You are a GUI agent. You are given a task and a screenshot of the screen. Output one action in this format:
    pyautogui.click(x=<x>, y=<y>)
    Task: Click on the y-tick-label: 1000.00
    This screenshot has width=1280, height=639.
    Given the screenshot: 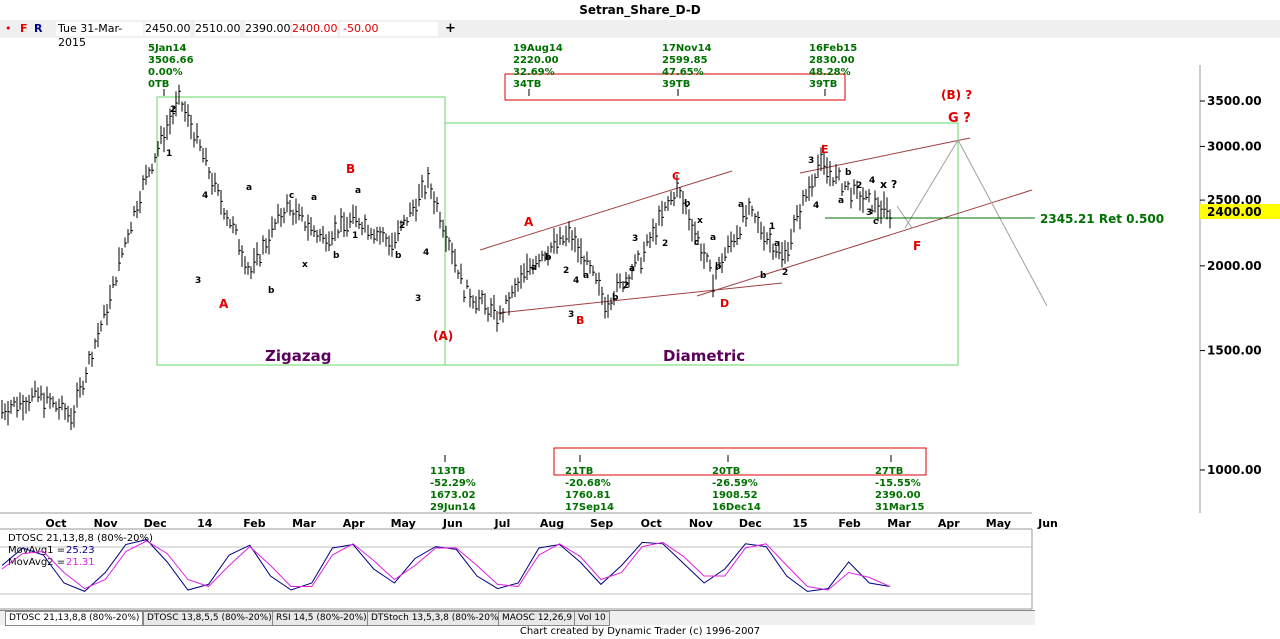 What is the action you would take?
    pyautogui.click(x=1234, y=470)
    